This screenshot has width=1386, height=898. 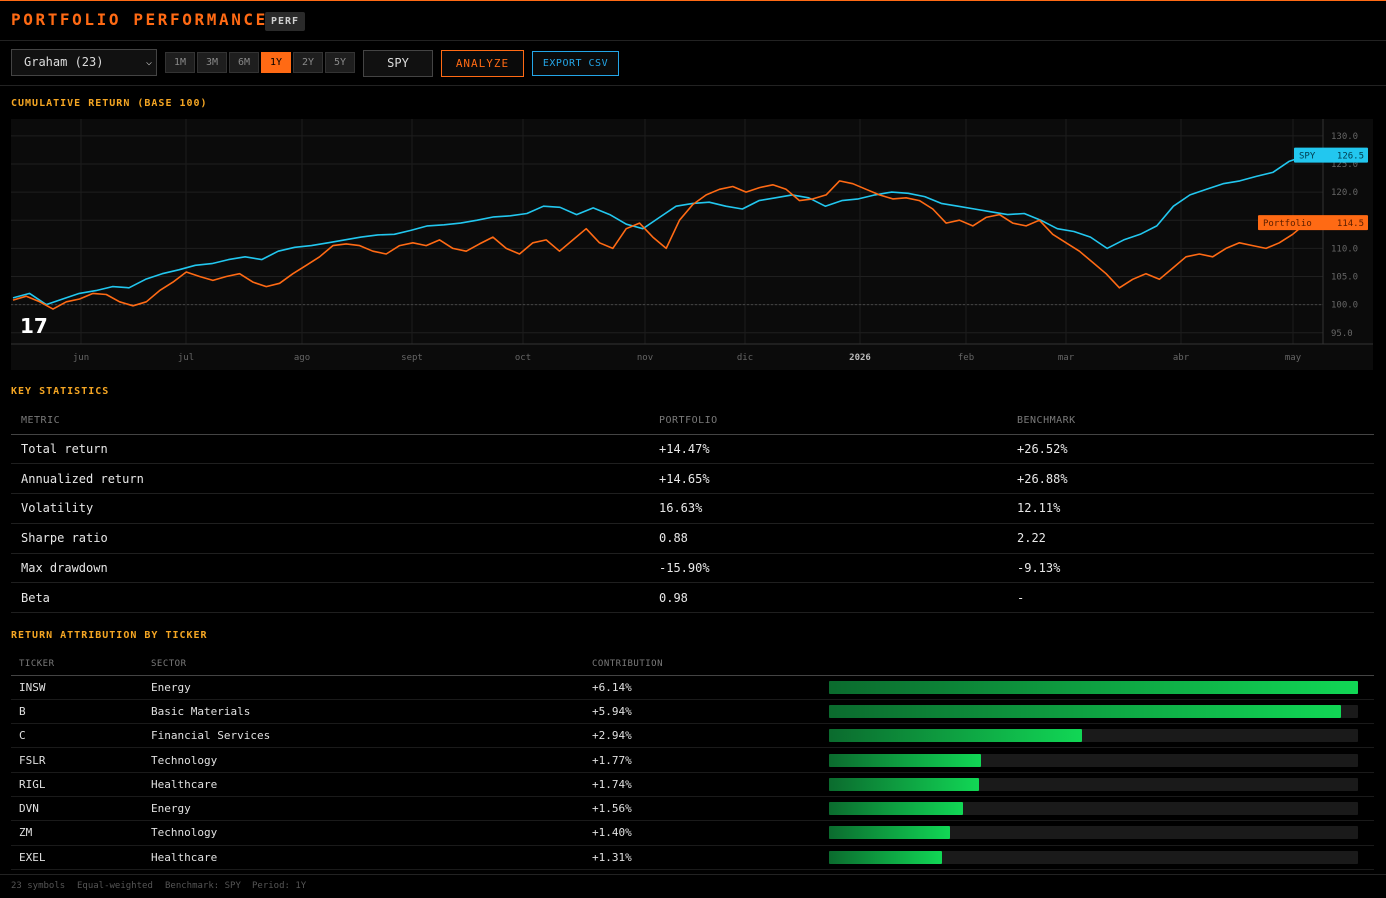 What do you see at coordinates (81, 712) in the screenshot?
I see `ticker-cell: B` at bounding box center [81, 712].